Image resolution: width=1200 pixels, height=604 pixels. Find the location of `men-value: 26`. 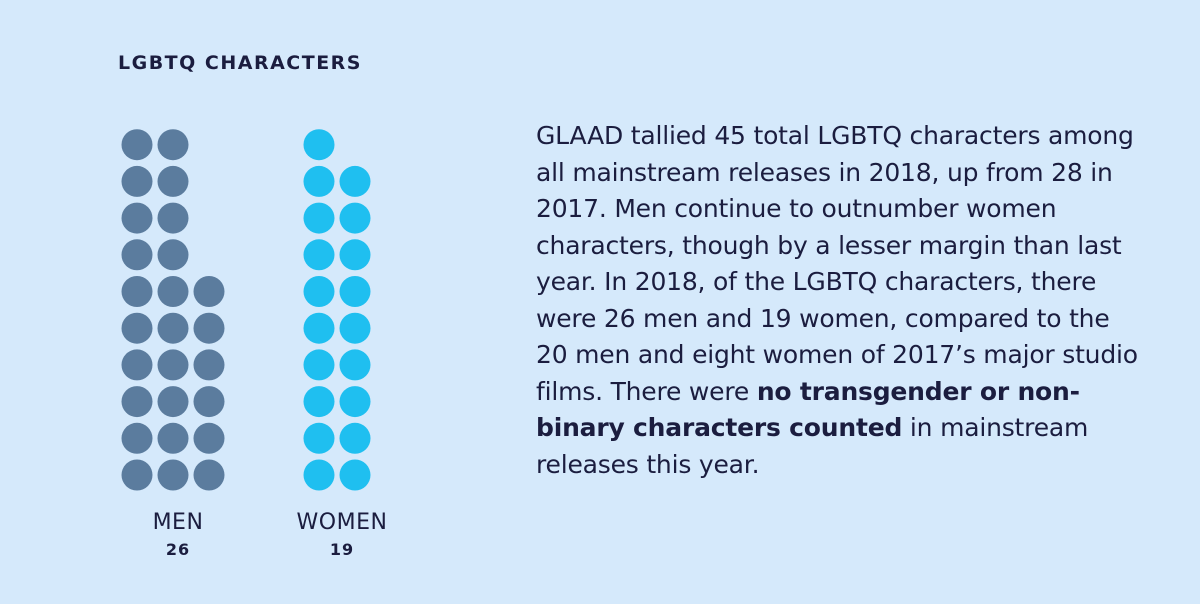

men-value: 26 is located at coordinates (178, 549).